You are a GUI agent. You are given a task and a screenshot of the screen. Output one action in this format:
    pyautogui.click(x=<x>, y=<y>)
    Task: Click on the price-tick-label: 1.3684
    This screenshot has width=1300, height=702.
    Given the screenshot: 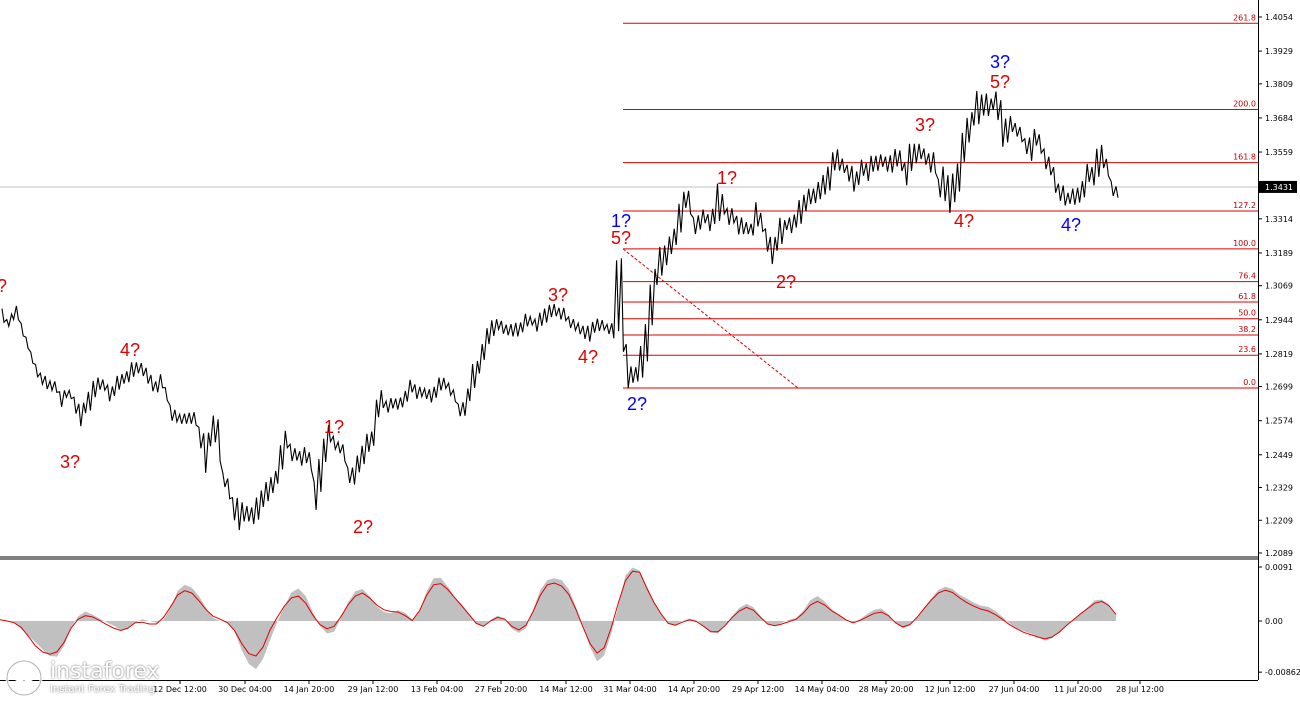 What is the action you would take?
    pyautogui.click(x=1279, y=118)
    